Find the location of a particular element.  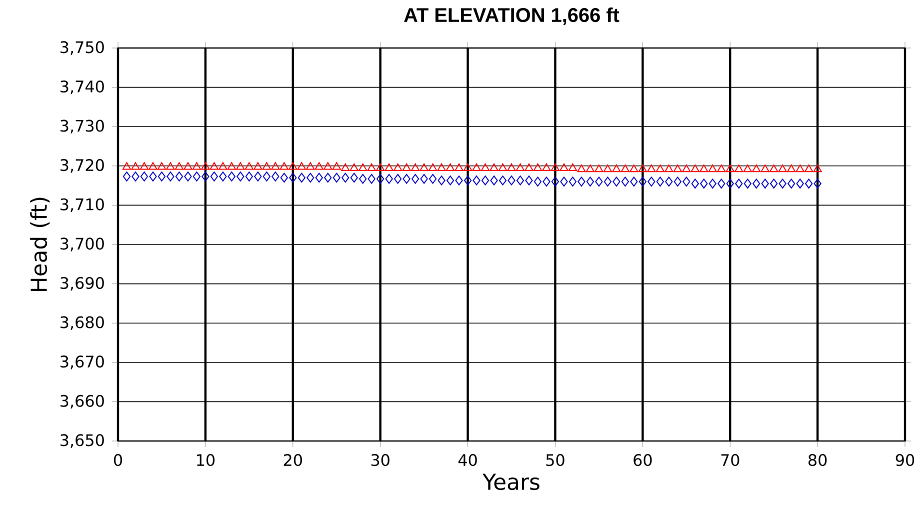

y-tick-label: 3,690 is located at coordinates (82, 283).